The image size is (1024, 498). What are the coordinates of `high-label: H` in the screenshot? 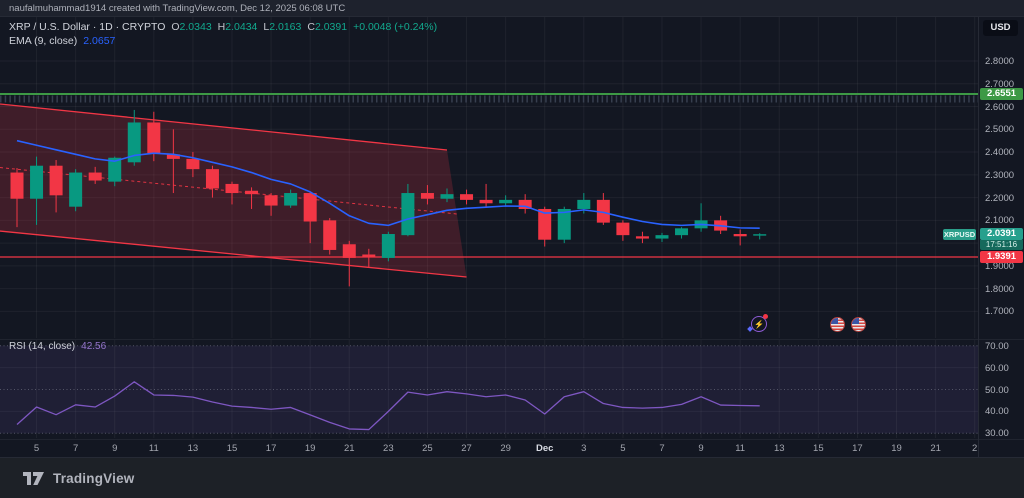 It's located at (221, 27).